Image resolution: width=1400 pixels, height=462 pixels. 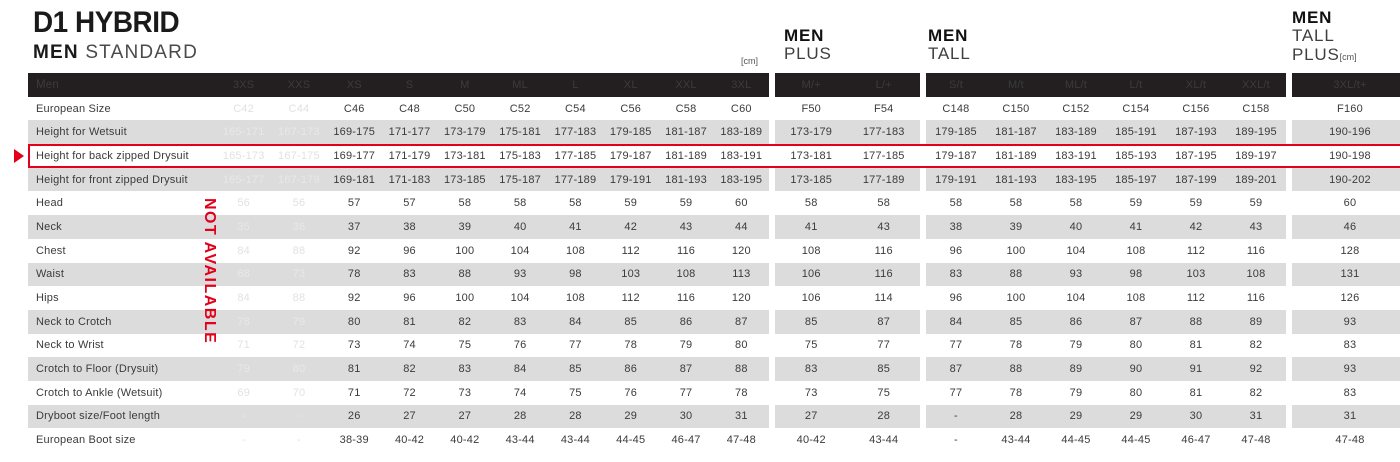 I want to click on cell-value: 39, so click(x=465, y=227).